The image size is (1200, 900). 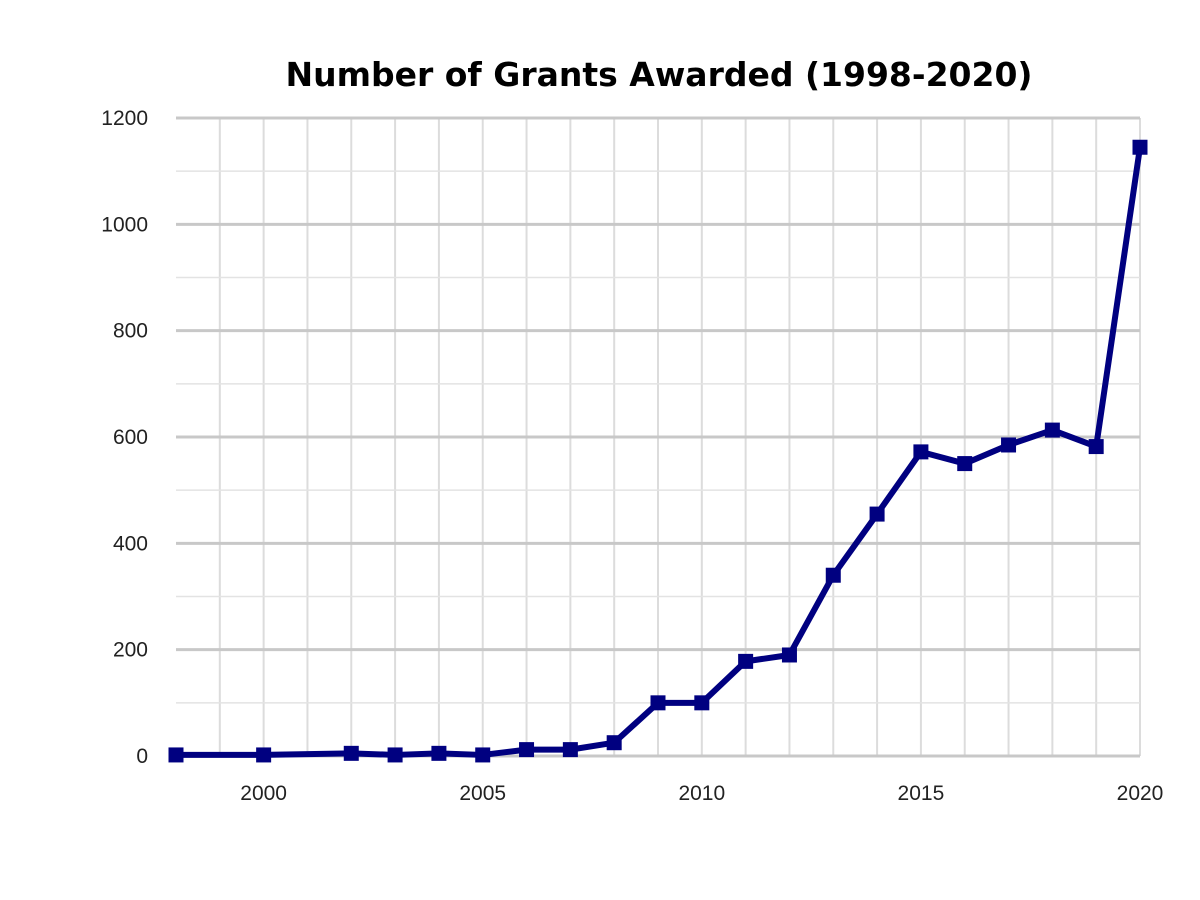 I want to click on y-tick-label: 200, so click(x=130, y=650).